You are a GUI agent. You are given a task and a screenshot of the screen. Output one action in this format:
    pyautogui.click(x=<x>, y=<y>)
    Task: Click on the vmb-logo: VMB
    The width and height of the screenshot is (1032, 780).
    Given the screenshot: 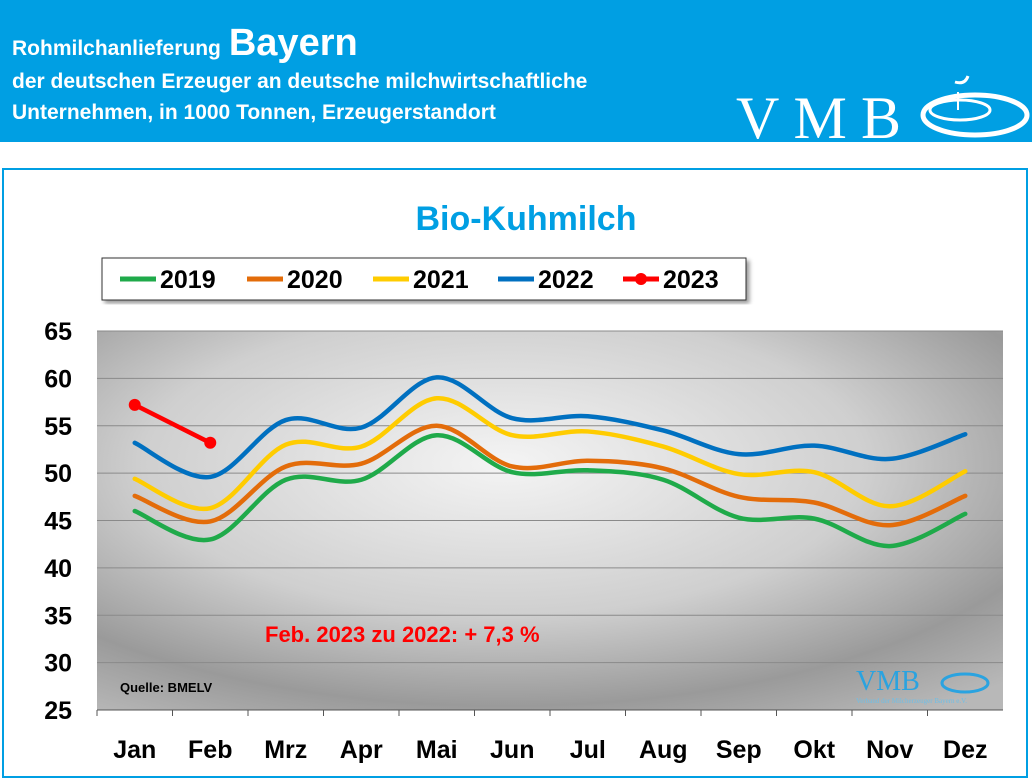 What is the action you would take?
    pyautogui.click(x=883, y=108)
    